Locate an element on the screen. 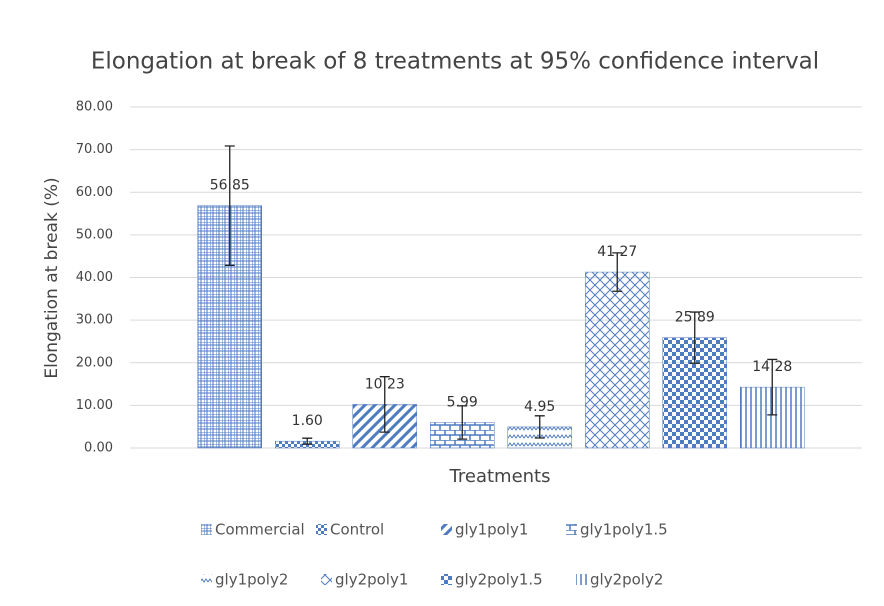 This screenshot has width=884, height=606. data-label: 56.85 is located at coordinates (230, 186).